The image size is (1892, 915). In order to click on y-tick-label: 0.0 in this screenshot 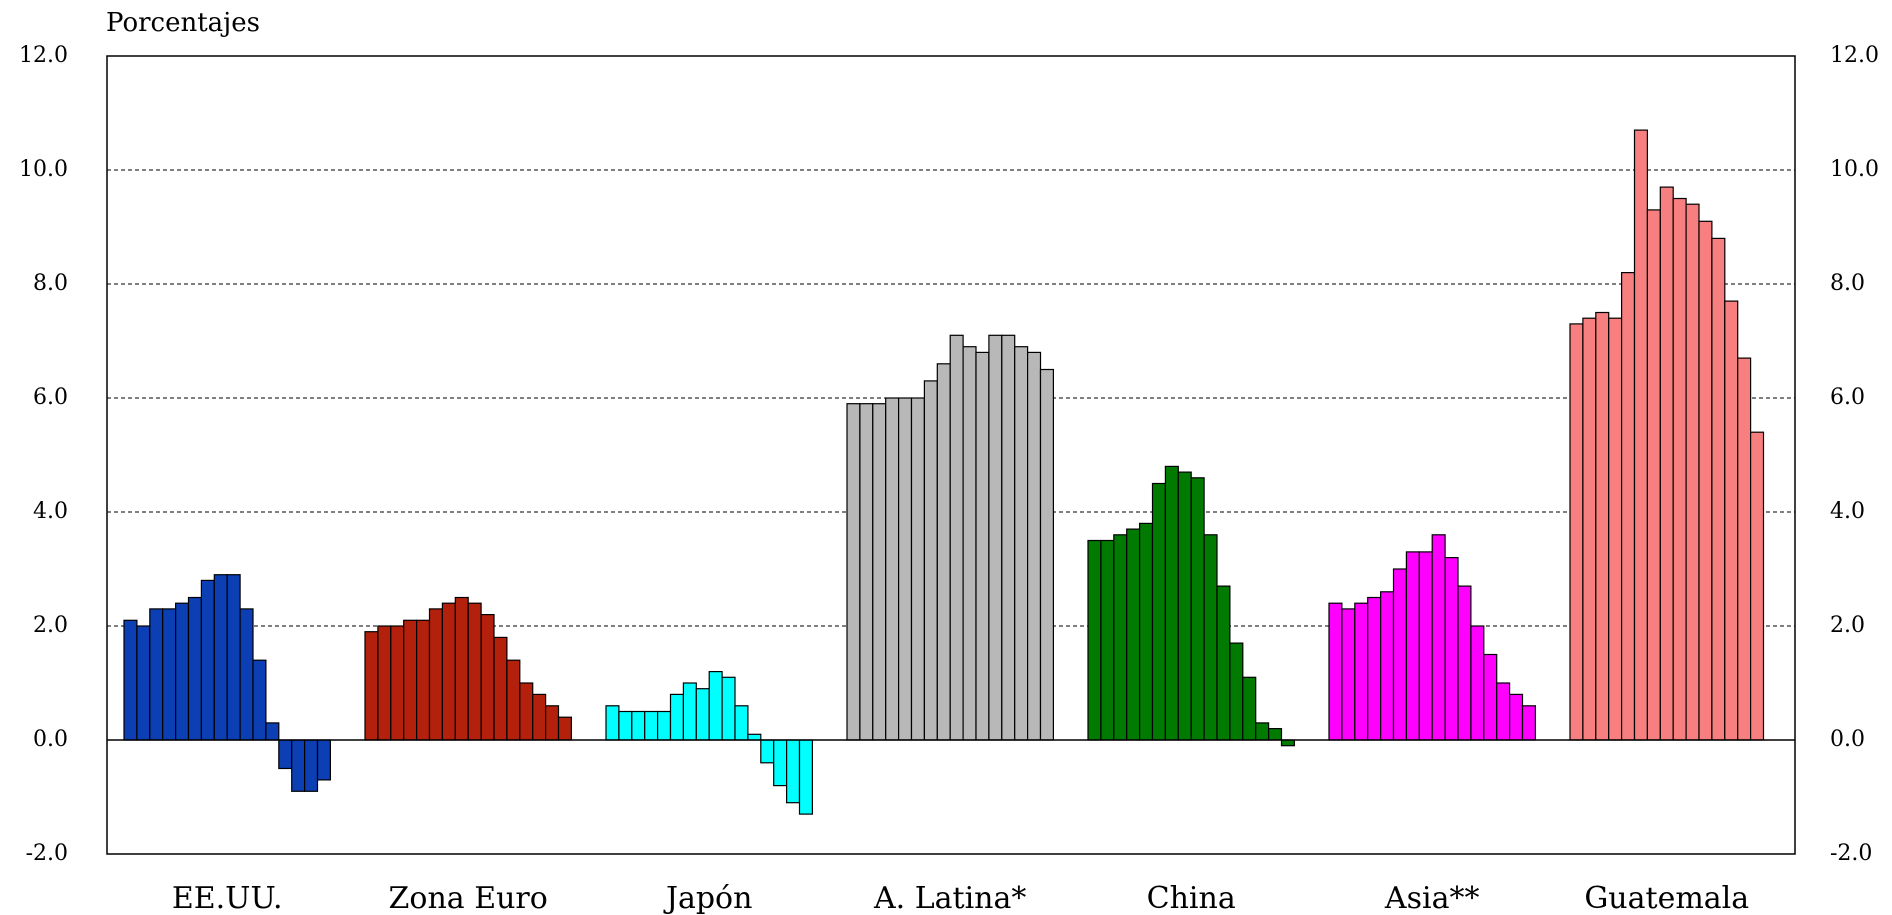, I will do `click(50, 739)`.